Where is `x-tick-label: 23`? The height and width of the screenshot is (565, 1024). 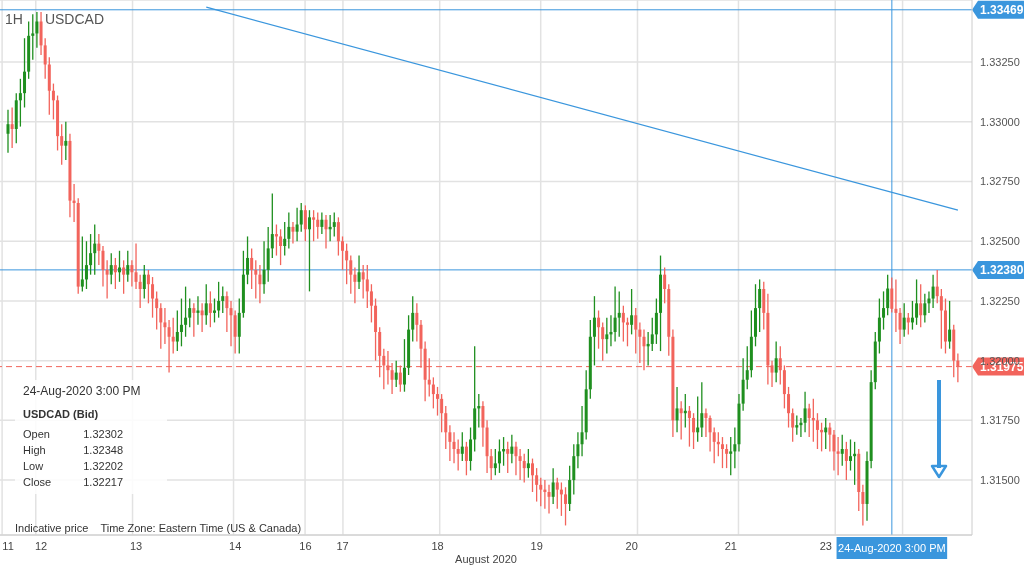 x-tick-label: 23 is located at coordinates (825, 546).